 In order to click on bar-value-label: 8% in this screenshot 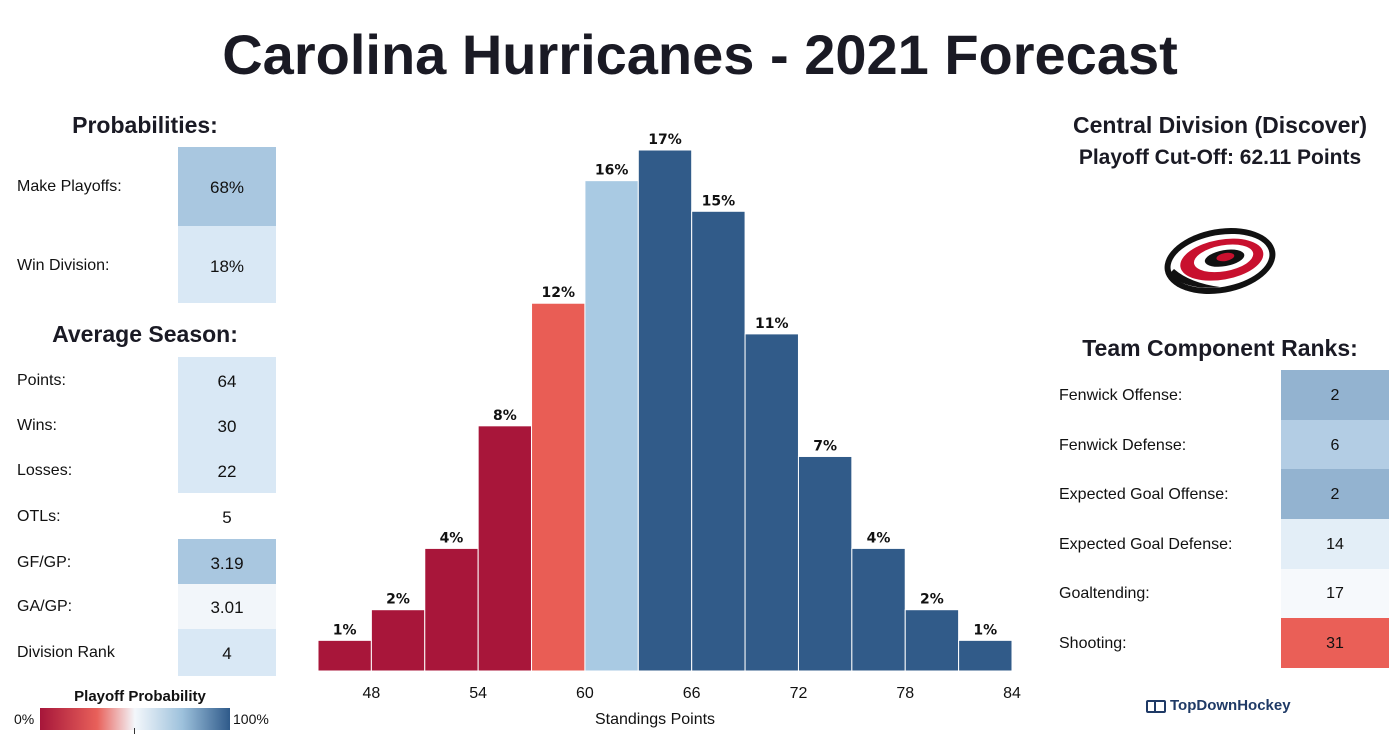, I will do `click(505, 416)`.